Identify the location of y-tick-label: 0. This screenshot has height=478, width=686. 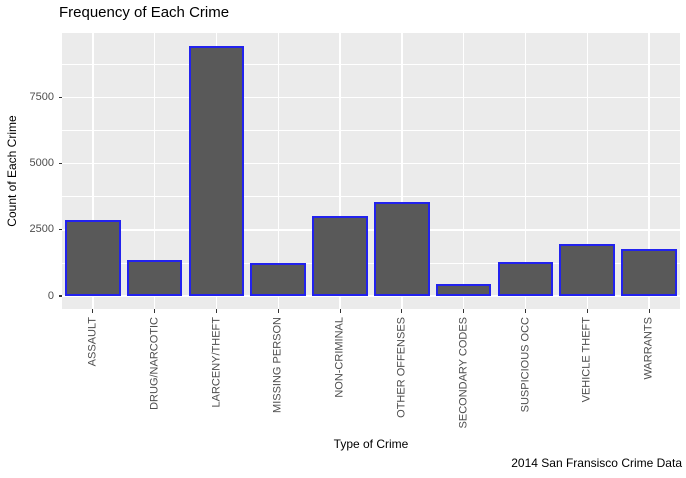
(50, 295).